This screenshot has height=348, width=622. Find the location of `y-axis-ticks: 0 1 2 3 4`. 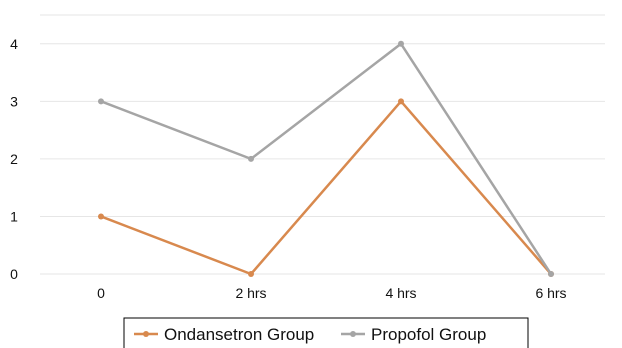

y-axis-ticks: 0 1 2 3 4 is located at coordinates (14, 159).